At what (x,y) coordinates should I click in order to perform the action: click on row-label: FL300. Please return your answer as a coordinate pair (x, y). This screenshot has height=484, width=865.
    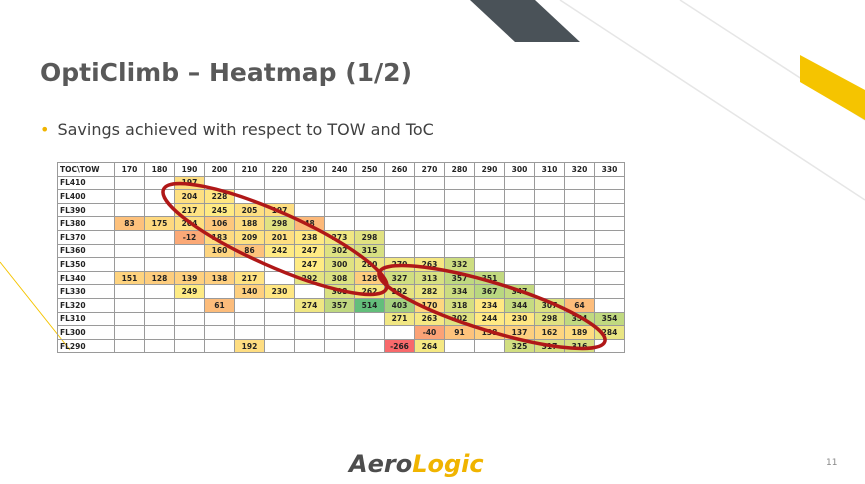
    Looking at the image, I should click on (86, 332).